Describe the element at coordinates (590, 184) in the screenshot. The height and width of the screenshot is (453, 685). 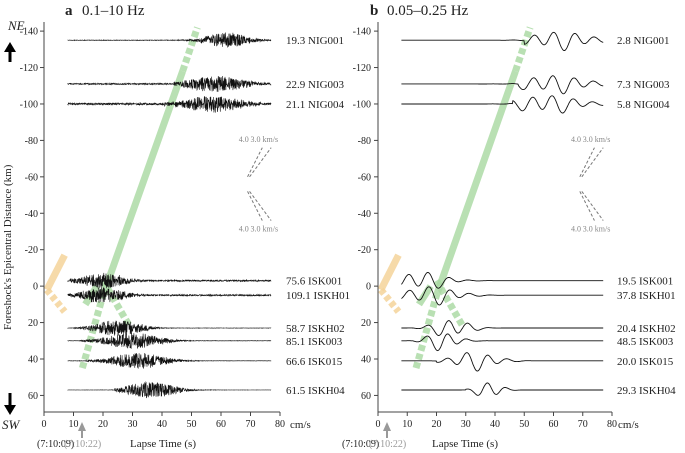
I see `panel-b-velocity-guides: 4.0 3.0 km/s4.0 3.0 km/s` at that location.